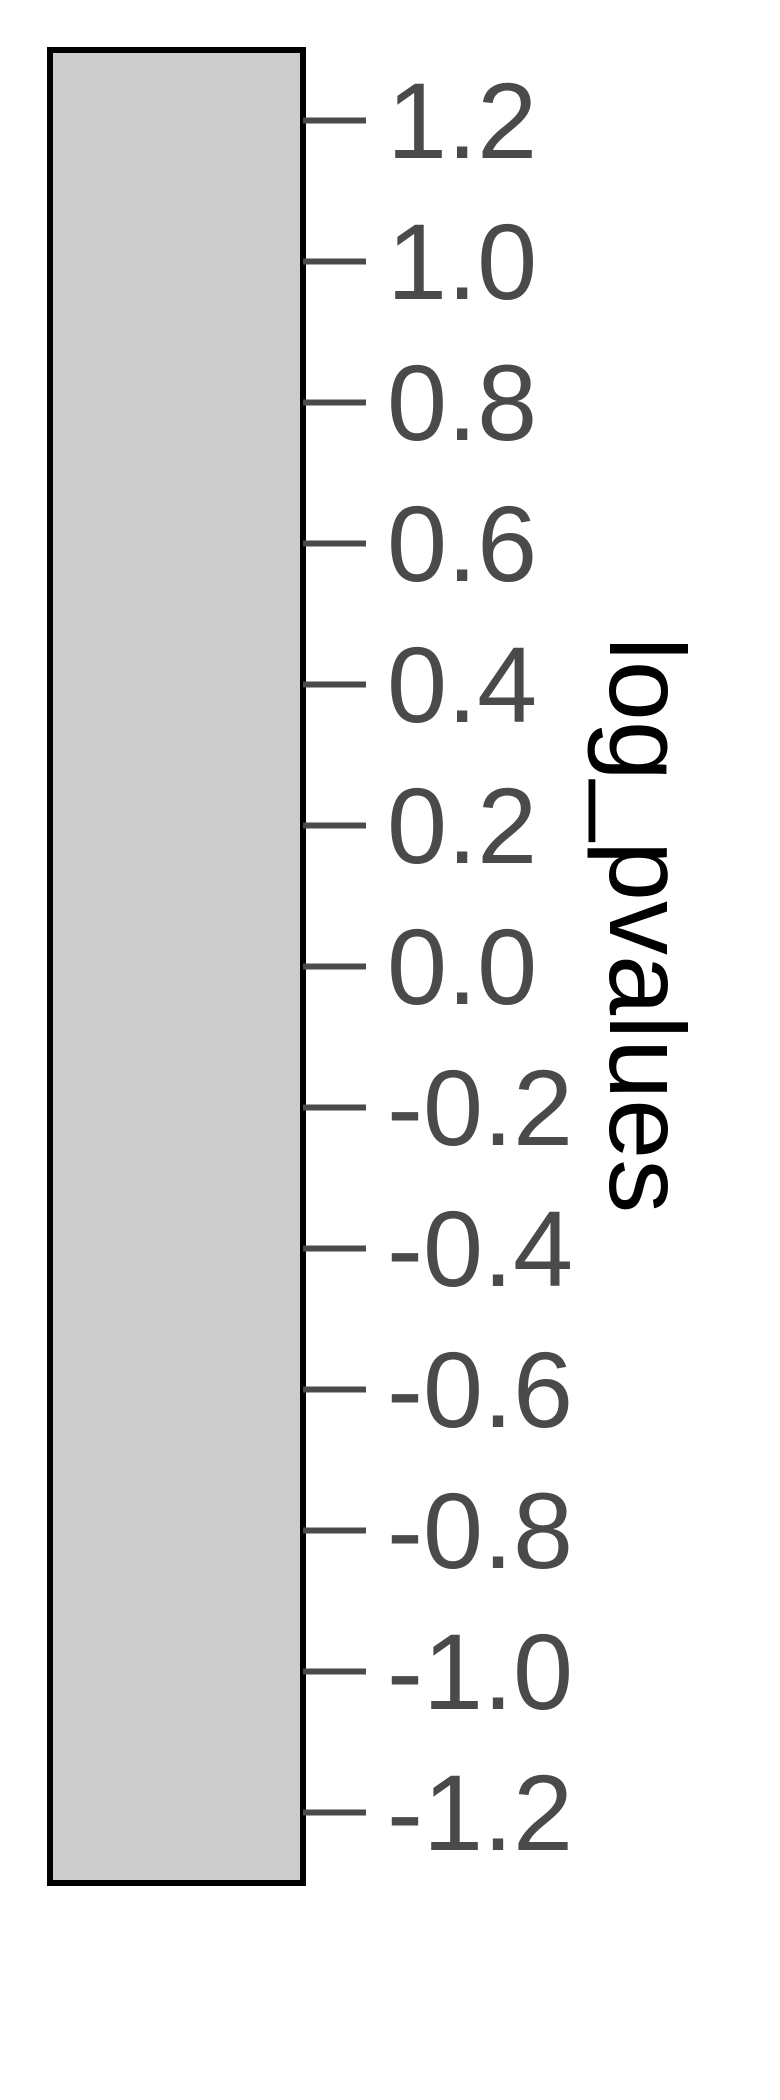 The height and width of the screenshot is (2100, 780). I want to click on colorbar-tick-label: 0.8, so click(462, 402).